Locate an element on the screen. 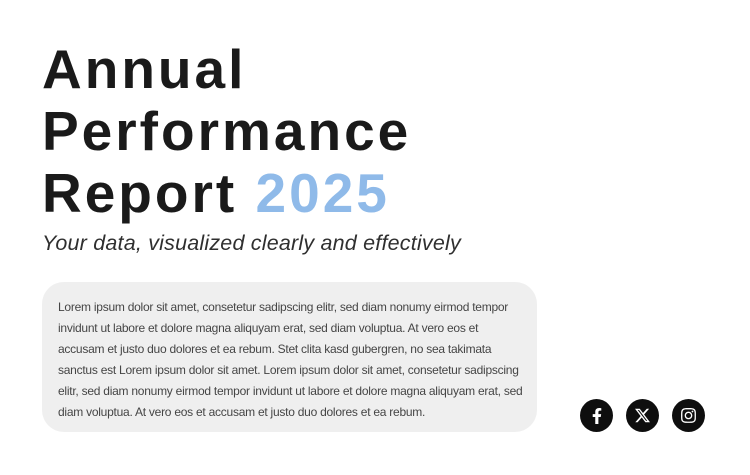 Image resolution: width=750 pixels, height=475 pixels. x-icon is located at coordinates (642, 415).